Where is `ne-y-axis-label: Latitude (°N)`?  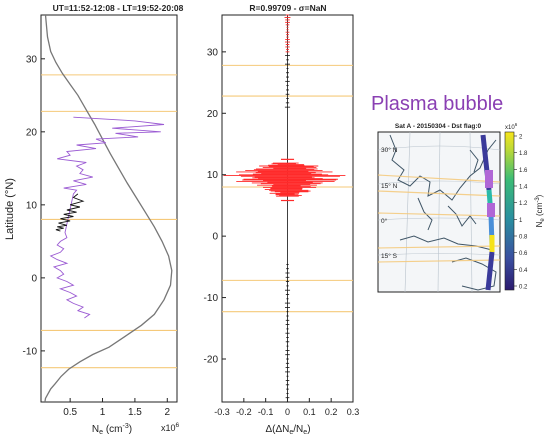 ne-y-axis-label: Latitude (°N) is located at coordinates (10, 209).